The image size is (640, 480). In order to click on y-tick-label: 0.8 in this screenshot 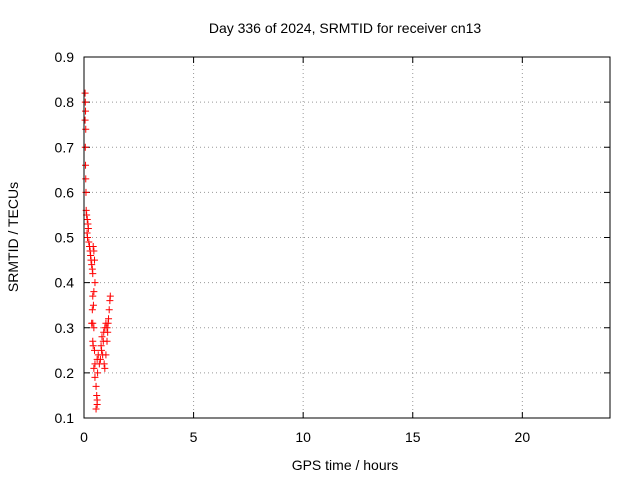, I will do `click(65, 102)`.